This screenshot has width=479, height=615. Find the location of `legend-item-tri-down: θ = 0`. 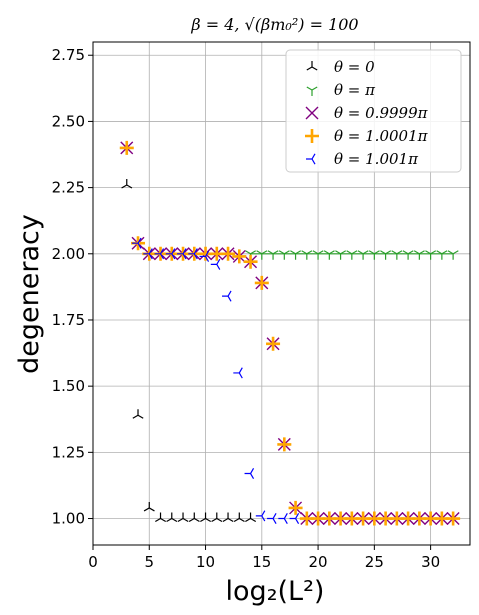

legend-item-tri-down: θ = 0 is located at coordinates (340, 67).